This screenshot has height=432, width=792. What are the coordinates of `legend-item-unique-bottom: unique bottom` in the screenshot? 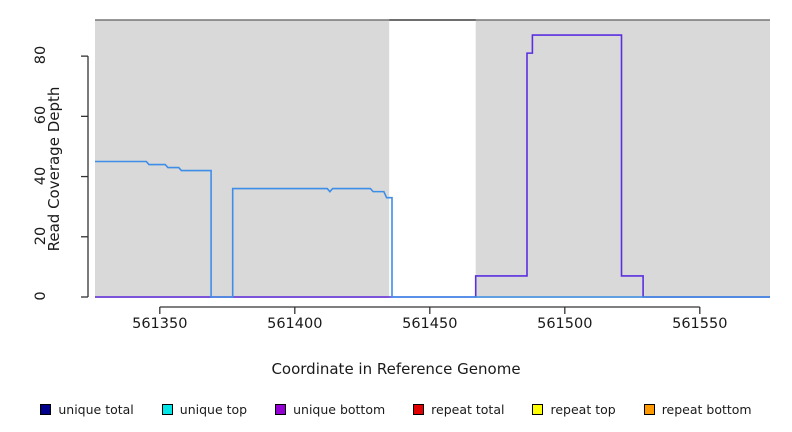 It's located at (330, 409).